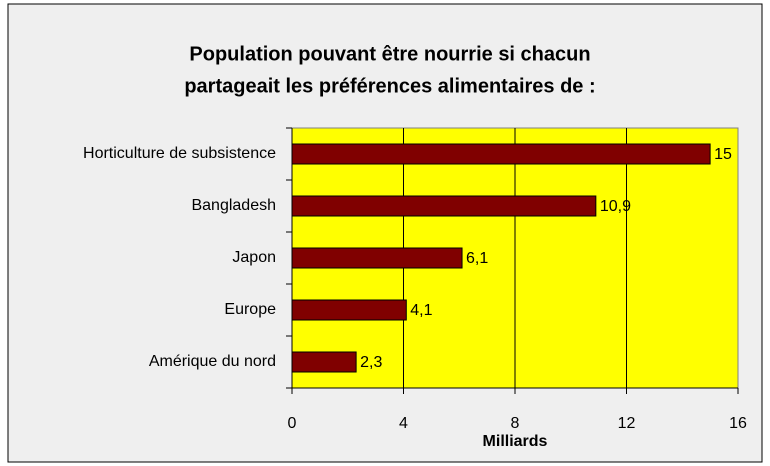 This screenshot has width=770, height=466. I want to click on data-label: 6,1, so click(477, 258).